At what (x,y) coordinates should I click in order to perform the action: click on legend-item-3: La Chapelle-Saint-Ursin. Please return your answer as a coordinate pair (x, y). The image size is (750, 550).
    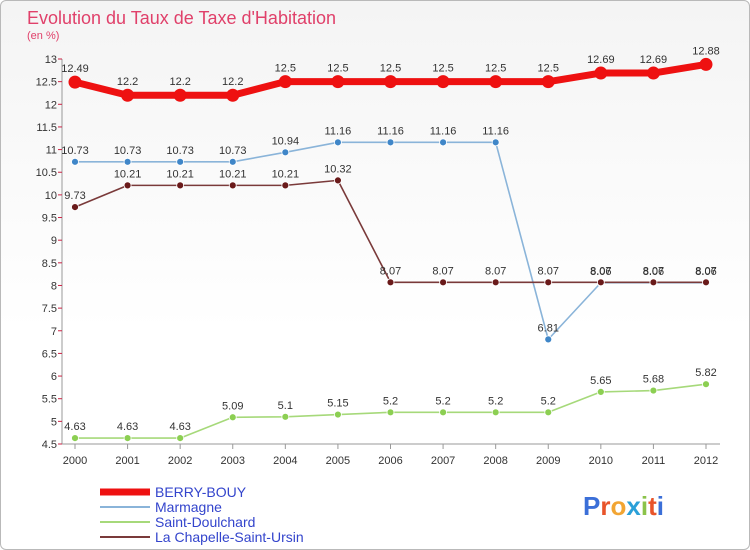
    Looking at the image, I should click on (202, 537).